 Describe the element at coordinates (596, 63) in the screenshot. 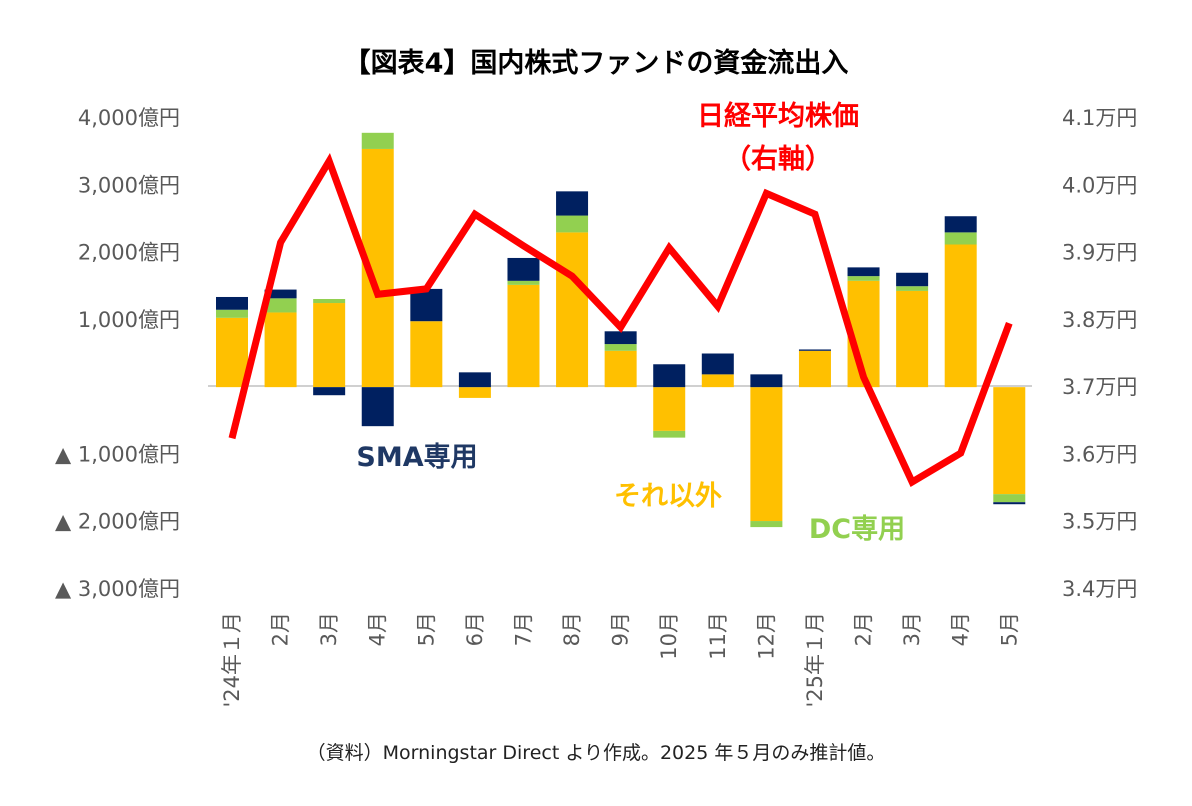

I see `chart-title: 【図表4】国内株式ファンドの資金流出入` at that location.